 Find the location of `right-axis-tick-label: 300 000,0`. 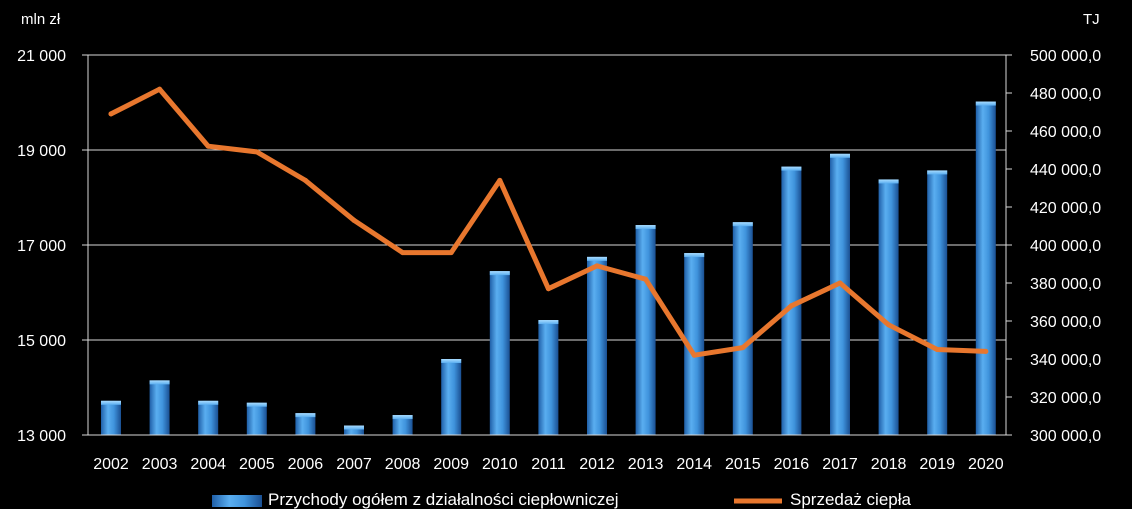

right-axis-tick-label: 300 000,0 is located at coordinates (1065, 436).